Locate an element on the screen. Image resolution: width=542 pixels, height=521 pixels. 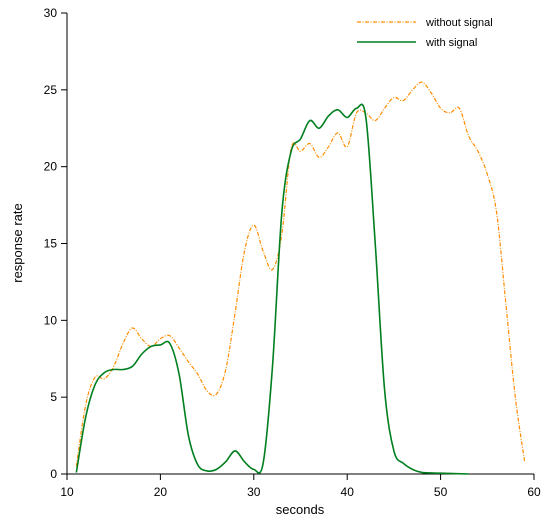
y-tick-label: 10 is located at coordinates (51, 320).